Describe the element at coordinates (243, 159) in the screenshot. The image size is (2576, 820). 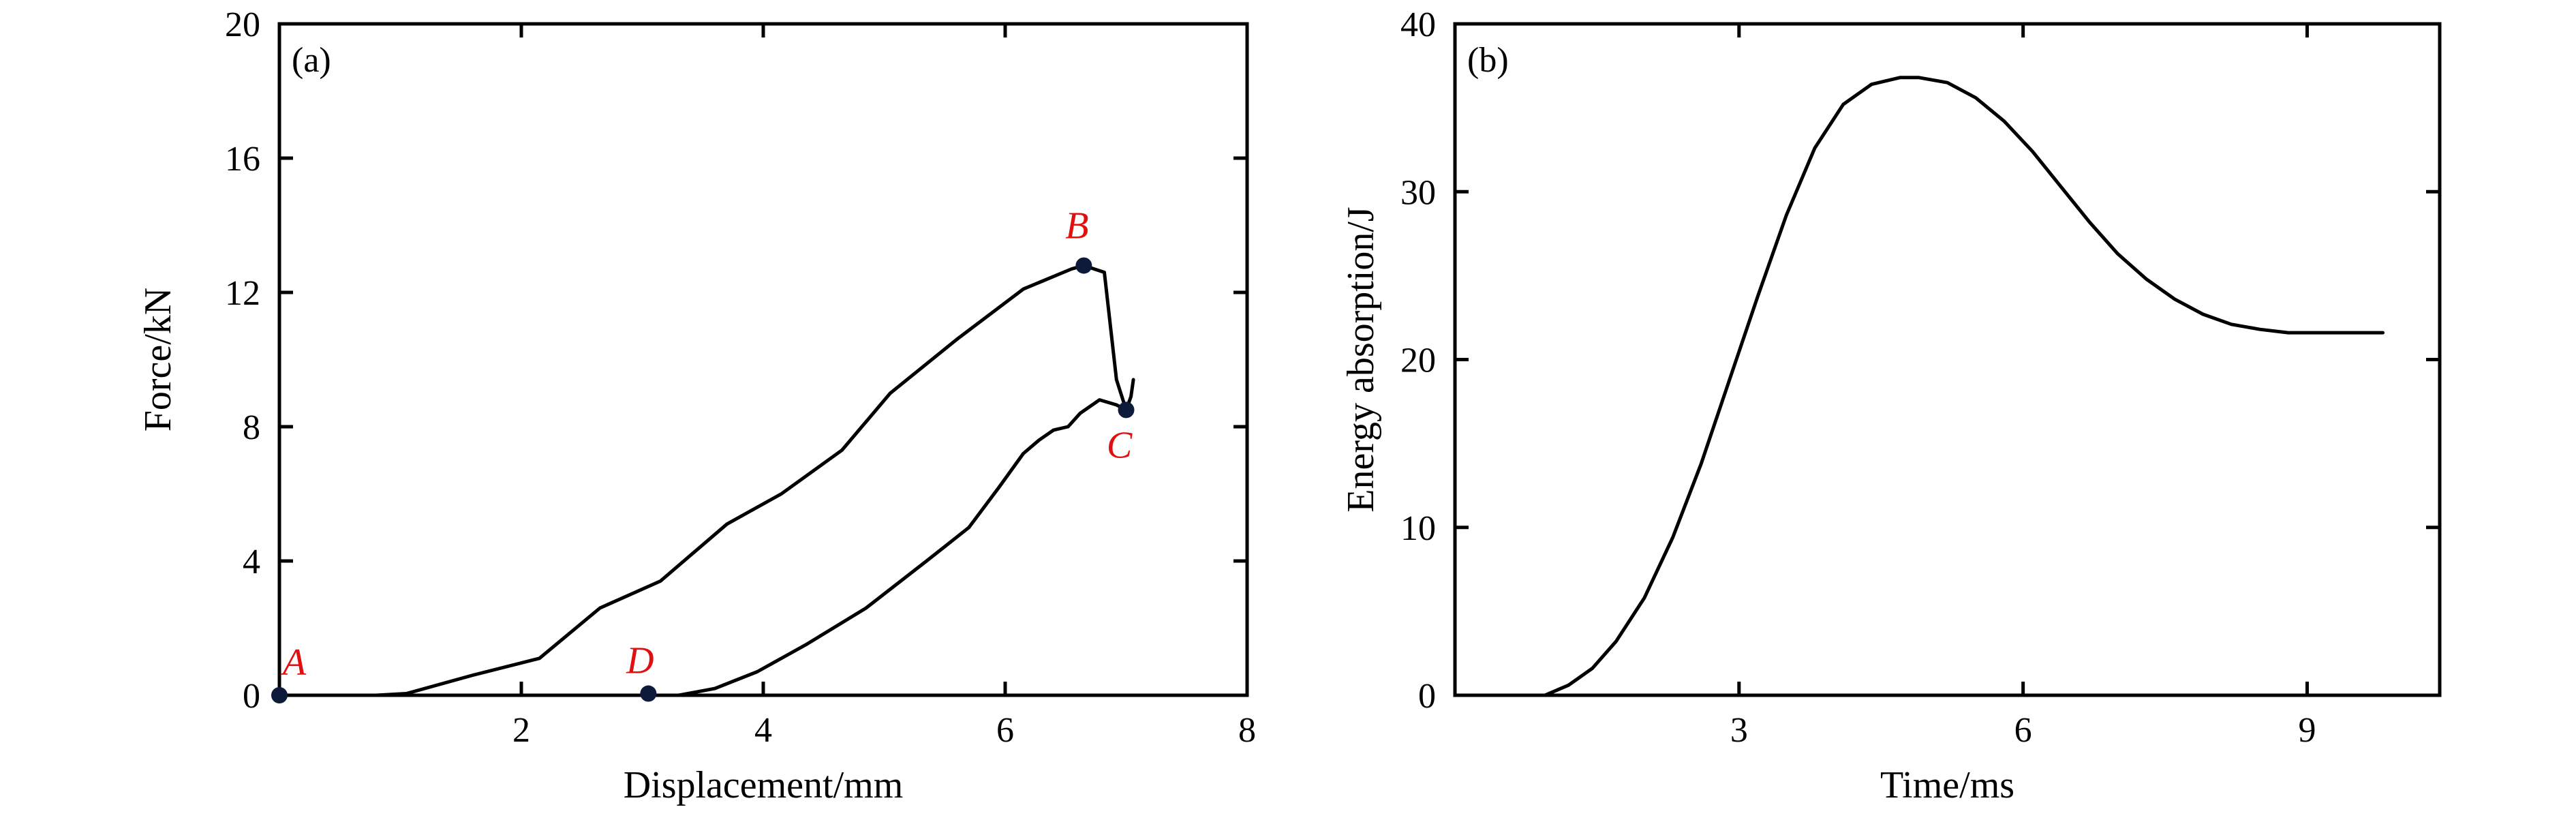
I see `a-ytick-label: 16` at that location.